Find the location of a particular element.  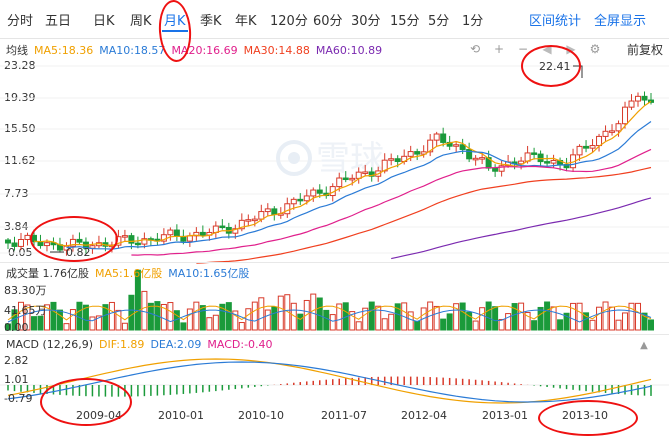

macd-tick: -0.79 is located at coordinates (18, 398).